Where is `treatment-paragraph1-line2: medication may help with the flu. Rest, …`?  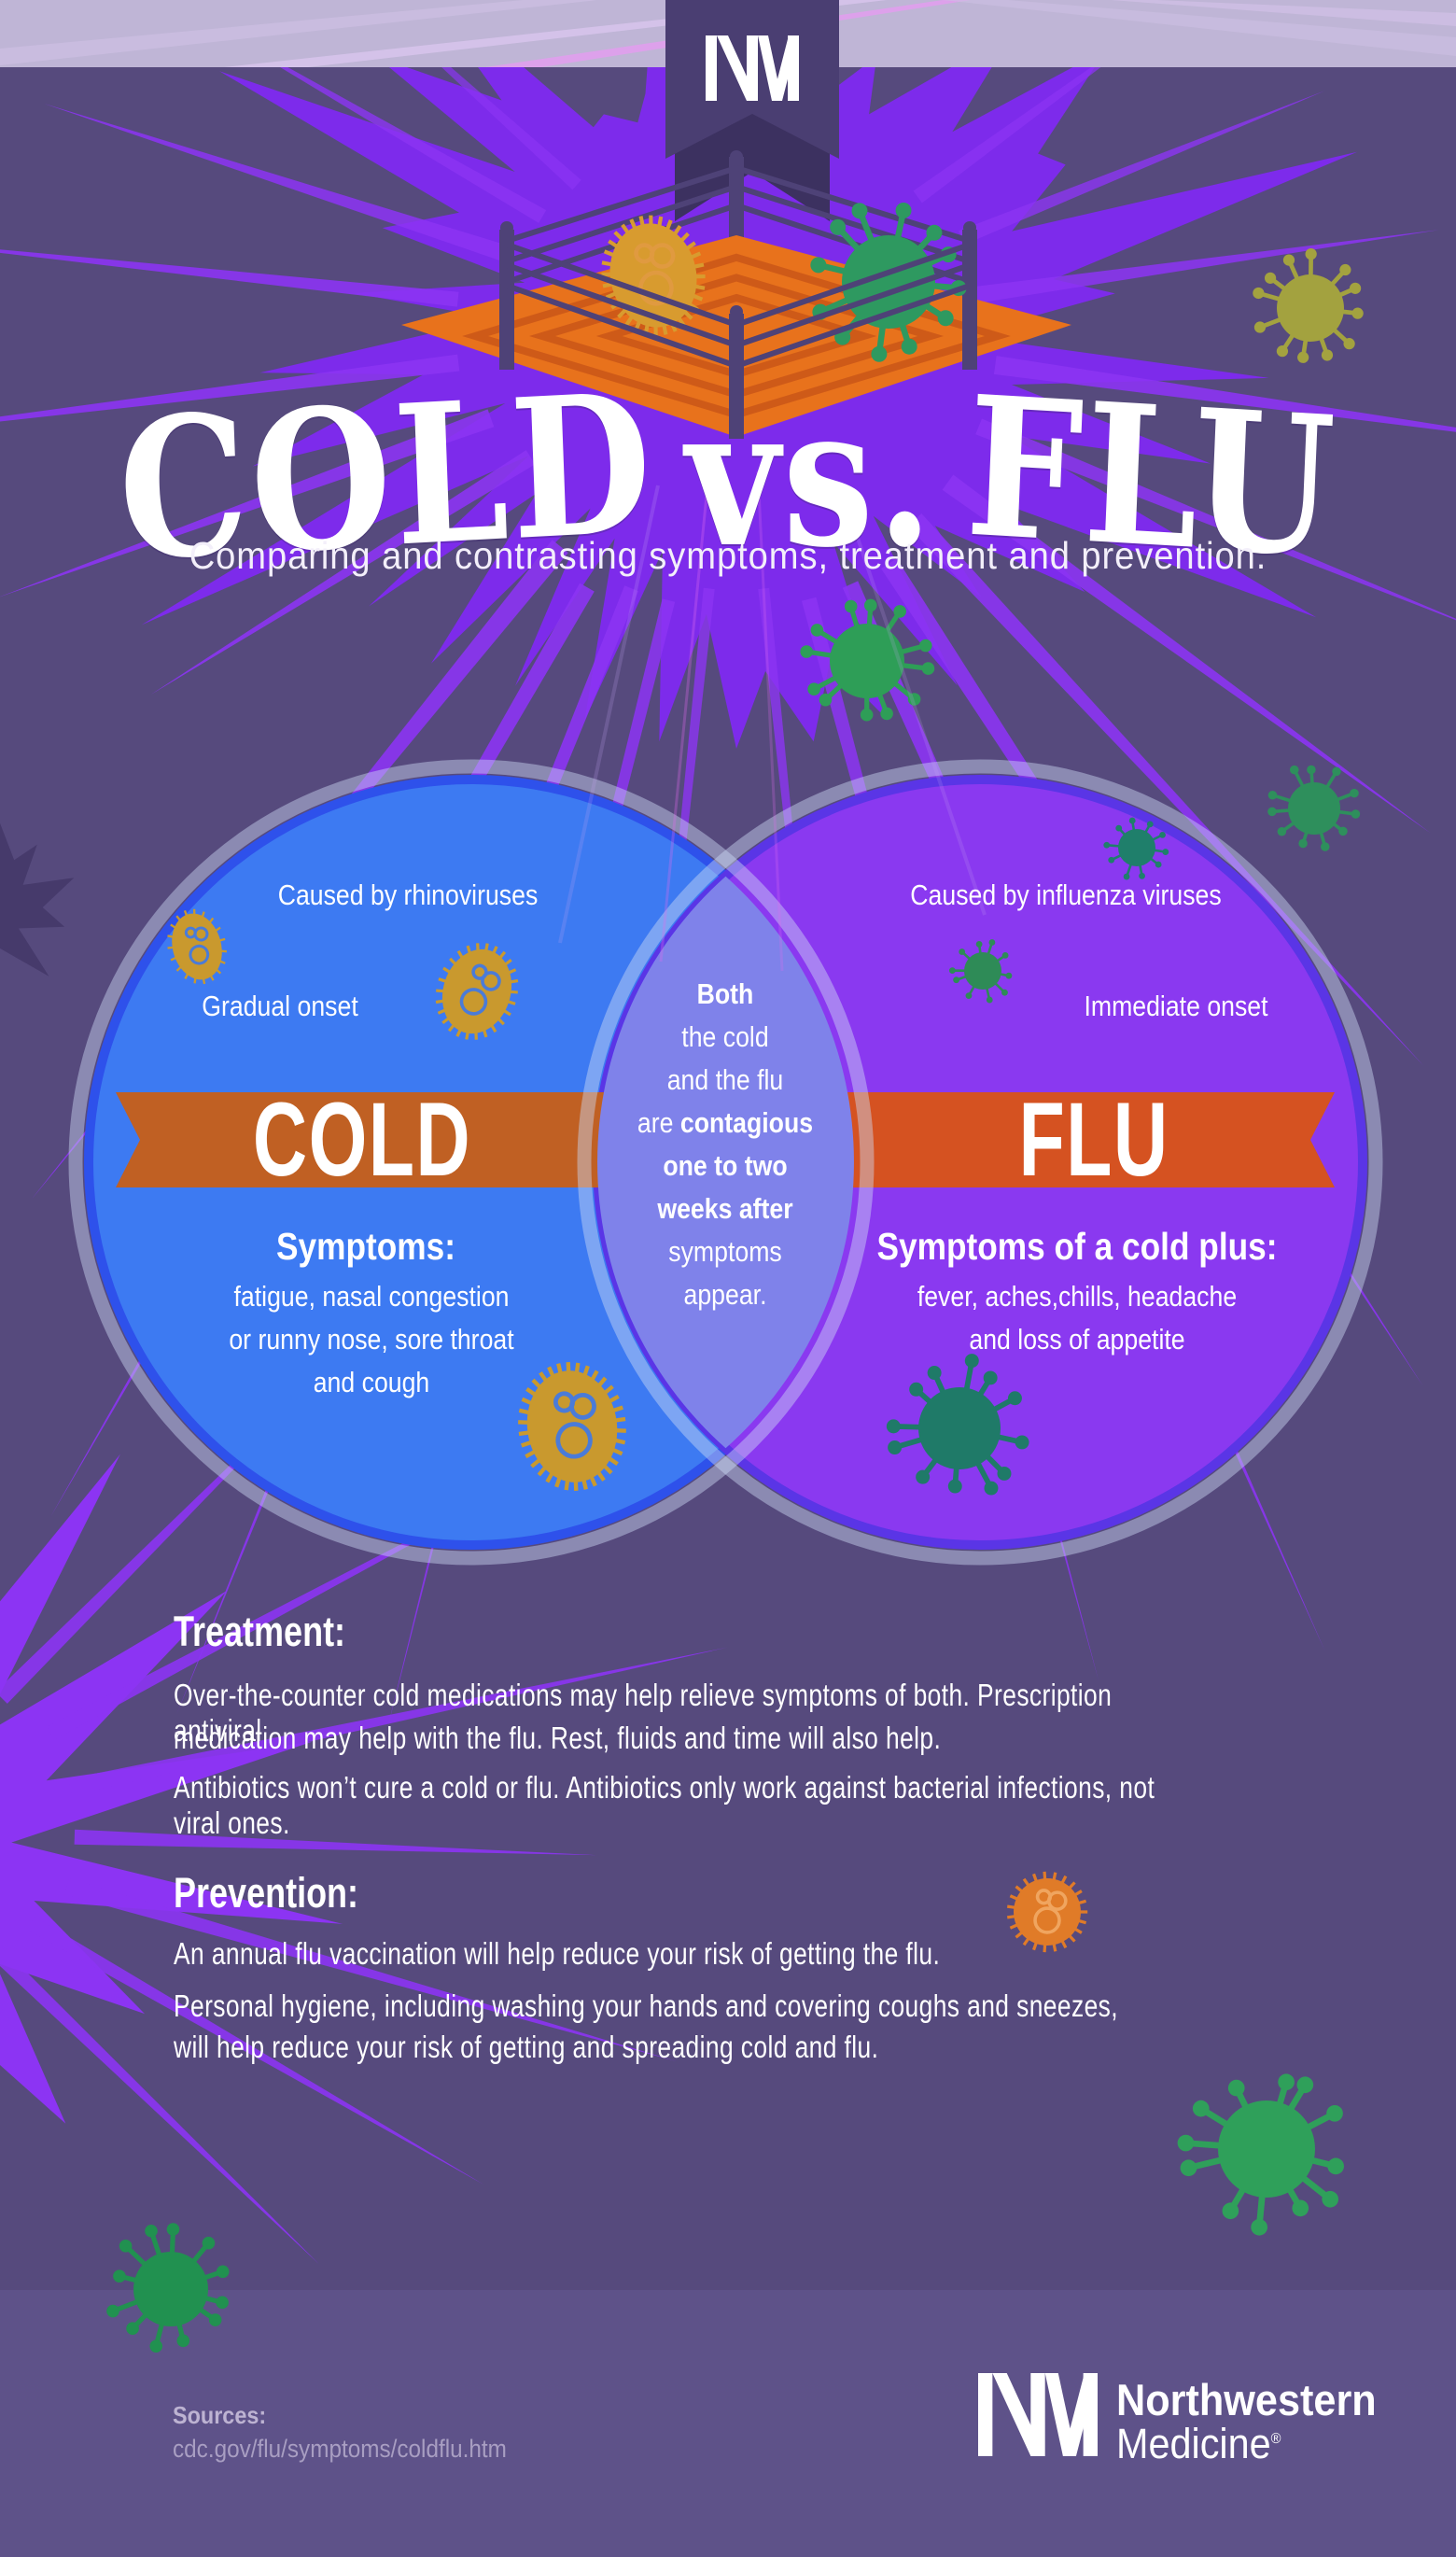 treatment-paragraph1-line2: medication may help with the flu. Rest, … is located at coordinates (558, 1738).